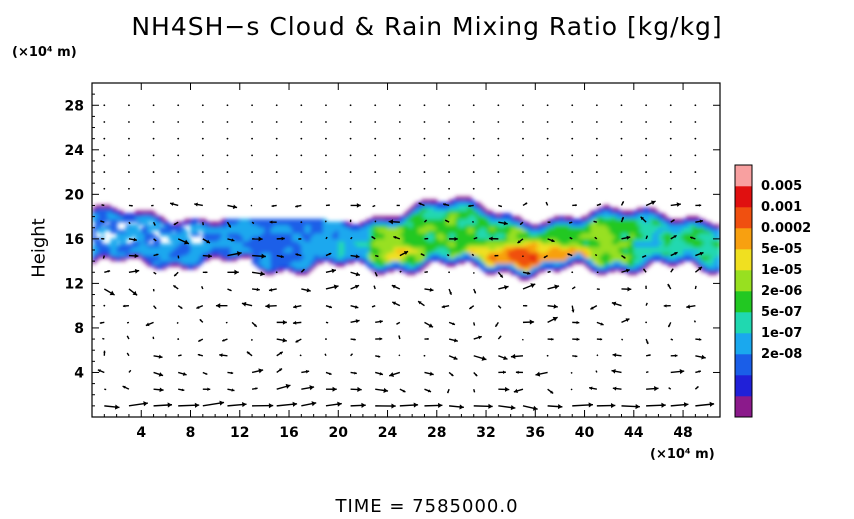 Image resolution: width=854 pixels, height=519 pixels. What do you see at coordinates (74, 240) in the screenshot?
I see `y-tick-label: 16` at bounding box center [74, 240].